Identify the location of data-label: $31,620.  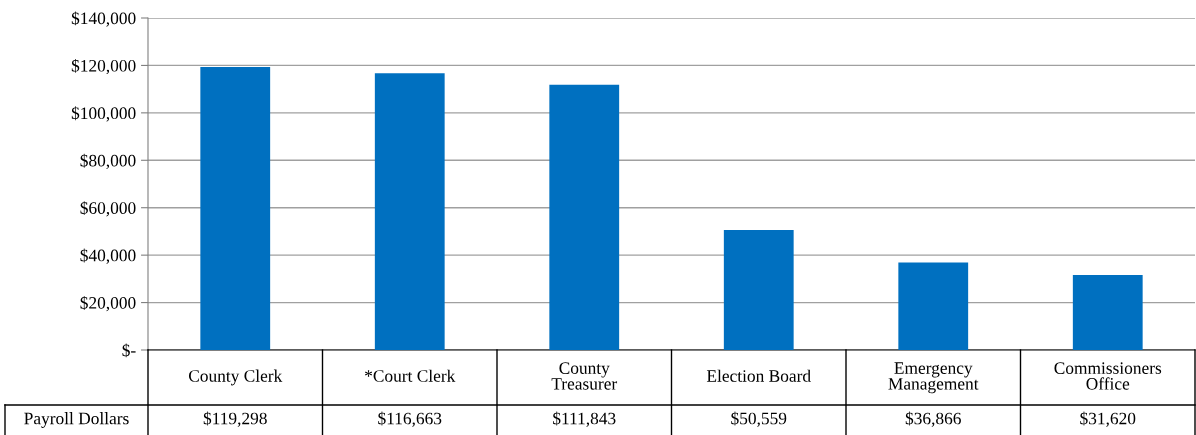
(1108, 419).